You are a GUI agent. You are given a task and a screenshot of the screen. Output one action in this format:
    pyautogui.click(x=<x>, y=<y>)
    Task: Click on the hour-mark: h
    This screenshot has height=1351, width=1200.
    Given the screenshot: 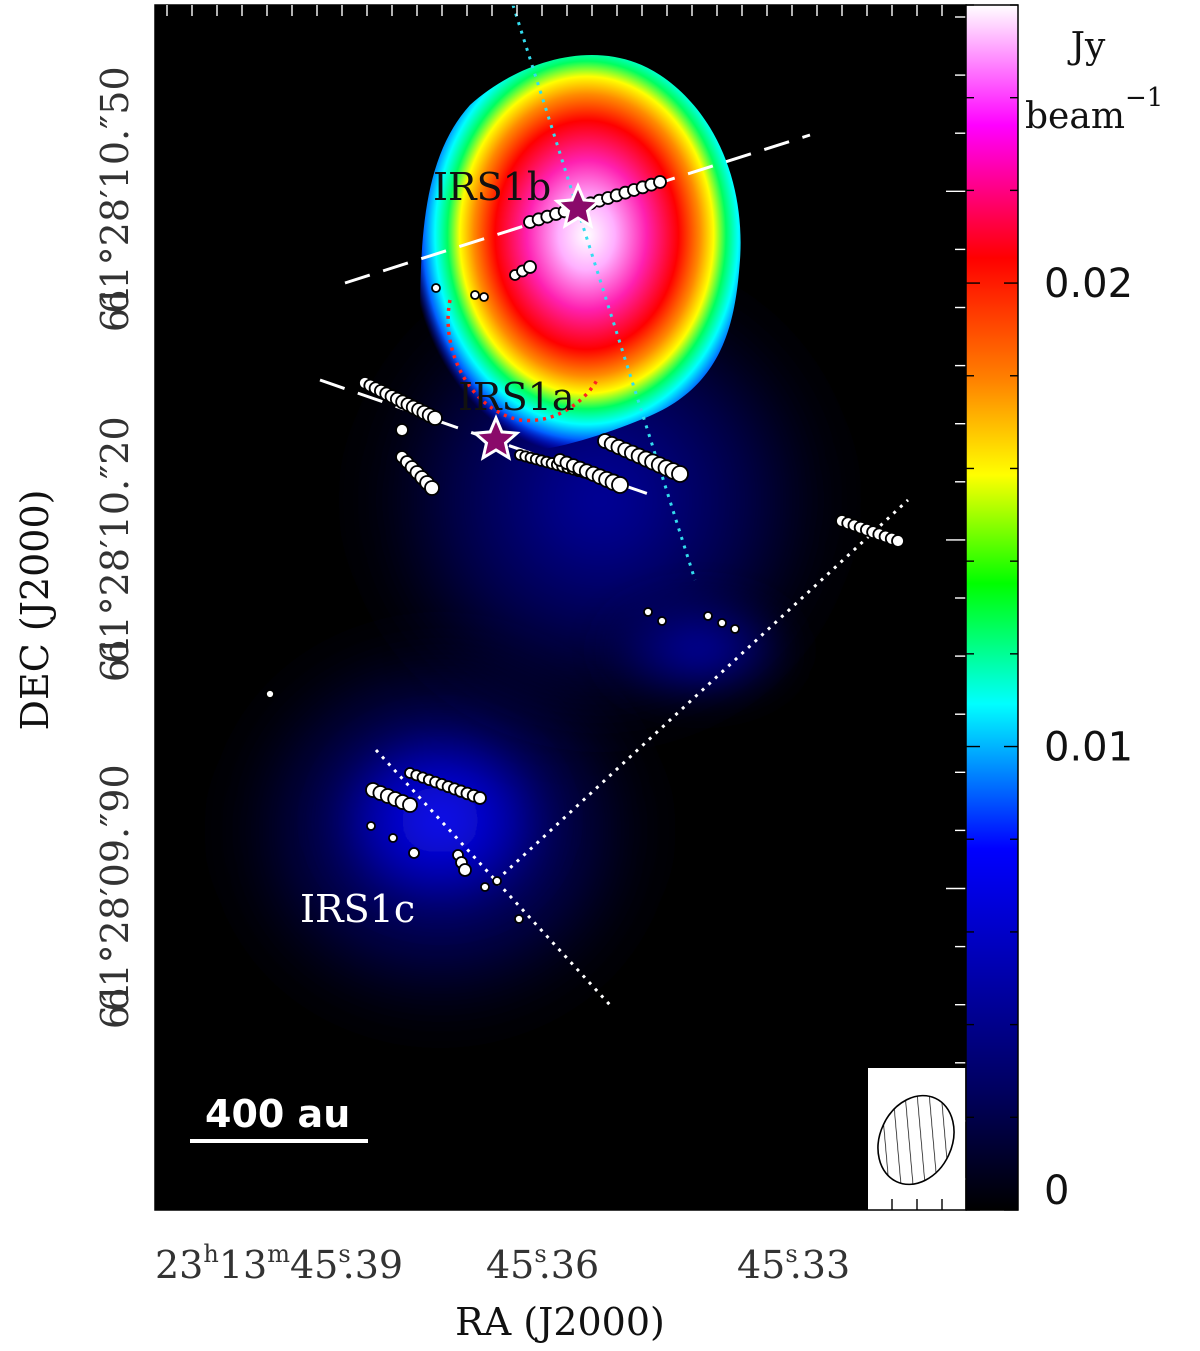 What is the action you would take?
    pyautogui.click(x=210, y=1254)
    